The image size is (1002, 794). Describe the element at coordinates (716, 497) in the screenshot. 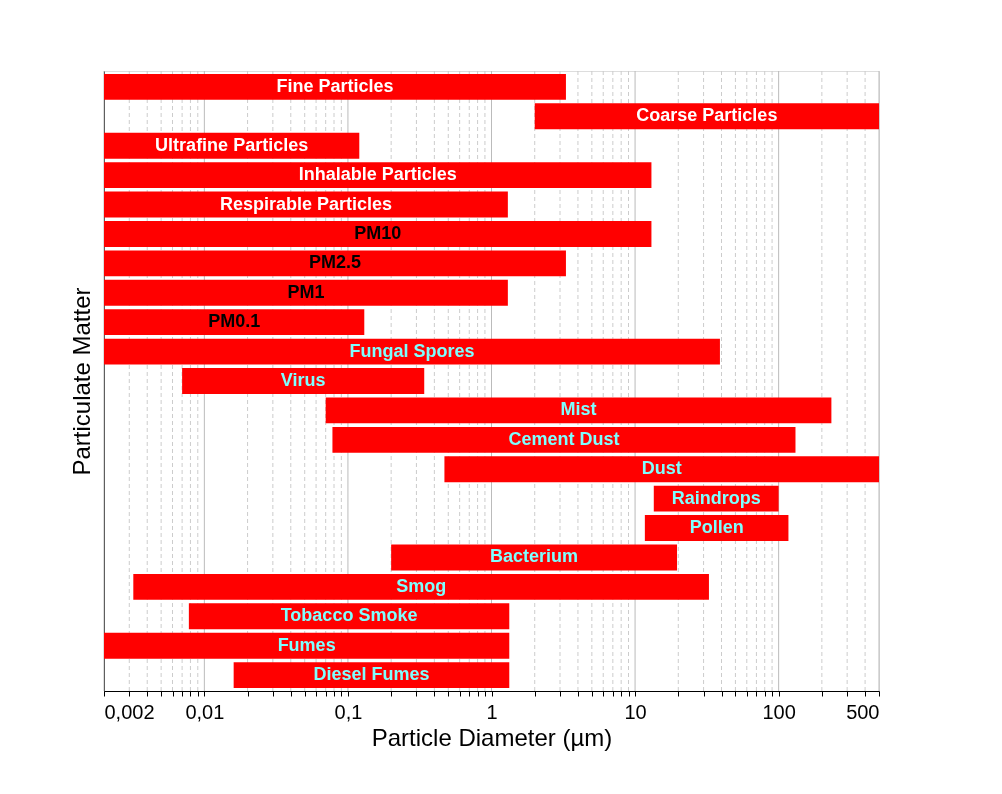

I see `y-tick-label: Raindrops` at that location.